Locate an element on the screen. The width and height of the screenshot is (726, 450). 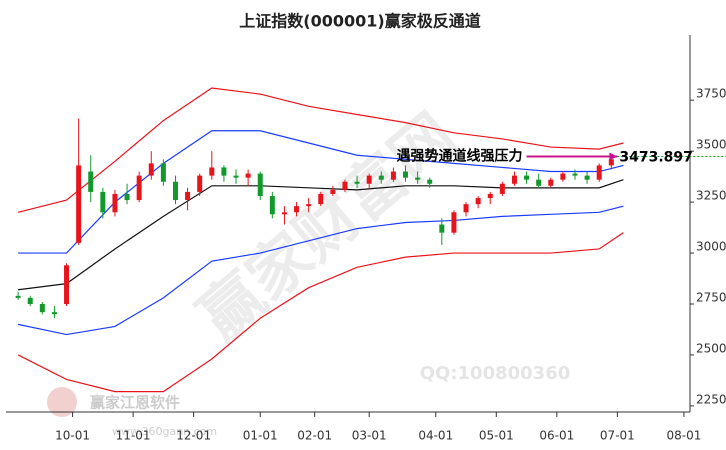
x-tick-label: 07-01 is located at coordinates (617, 436).